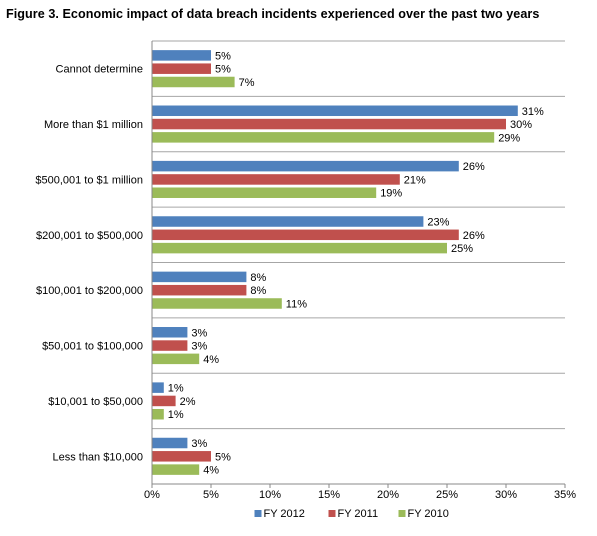  I want to click on x-tick-label: 25%, so click(447, 495).